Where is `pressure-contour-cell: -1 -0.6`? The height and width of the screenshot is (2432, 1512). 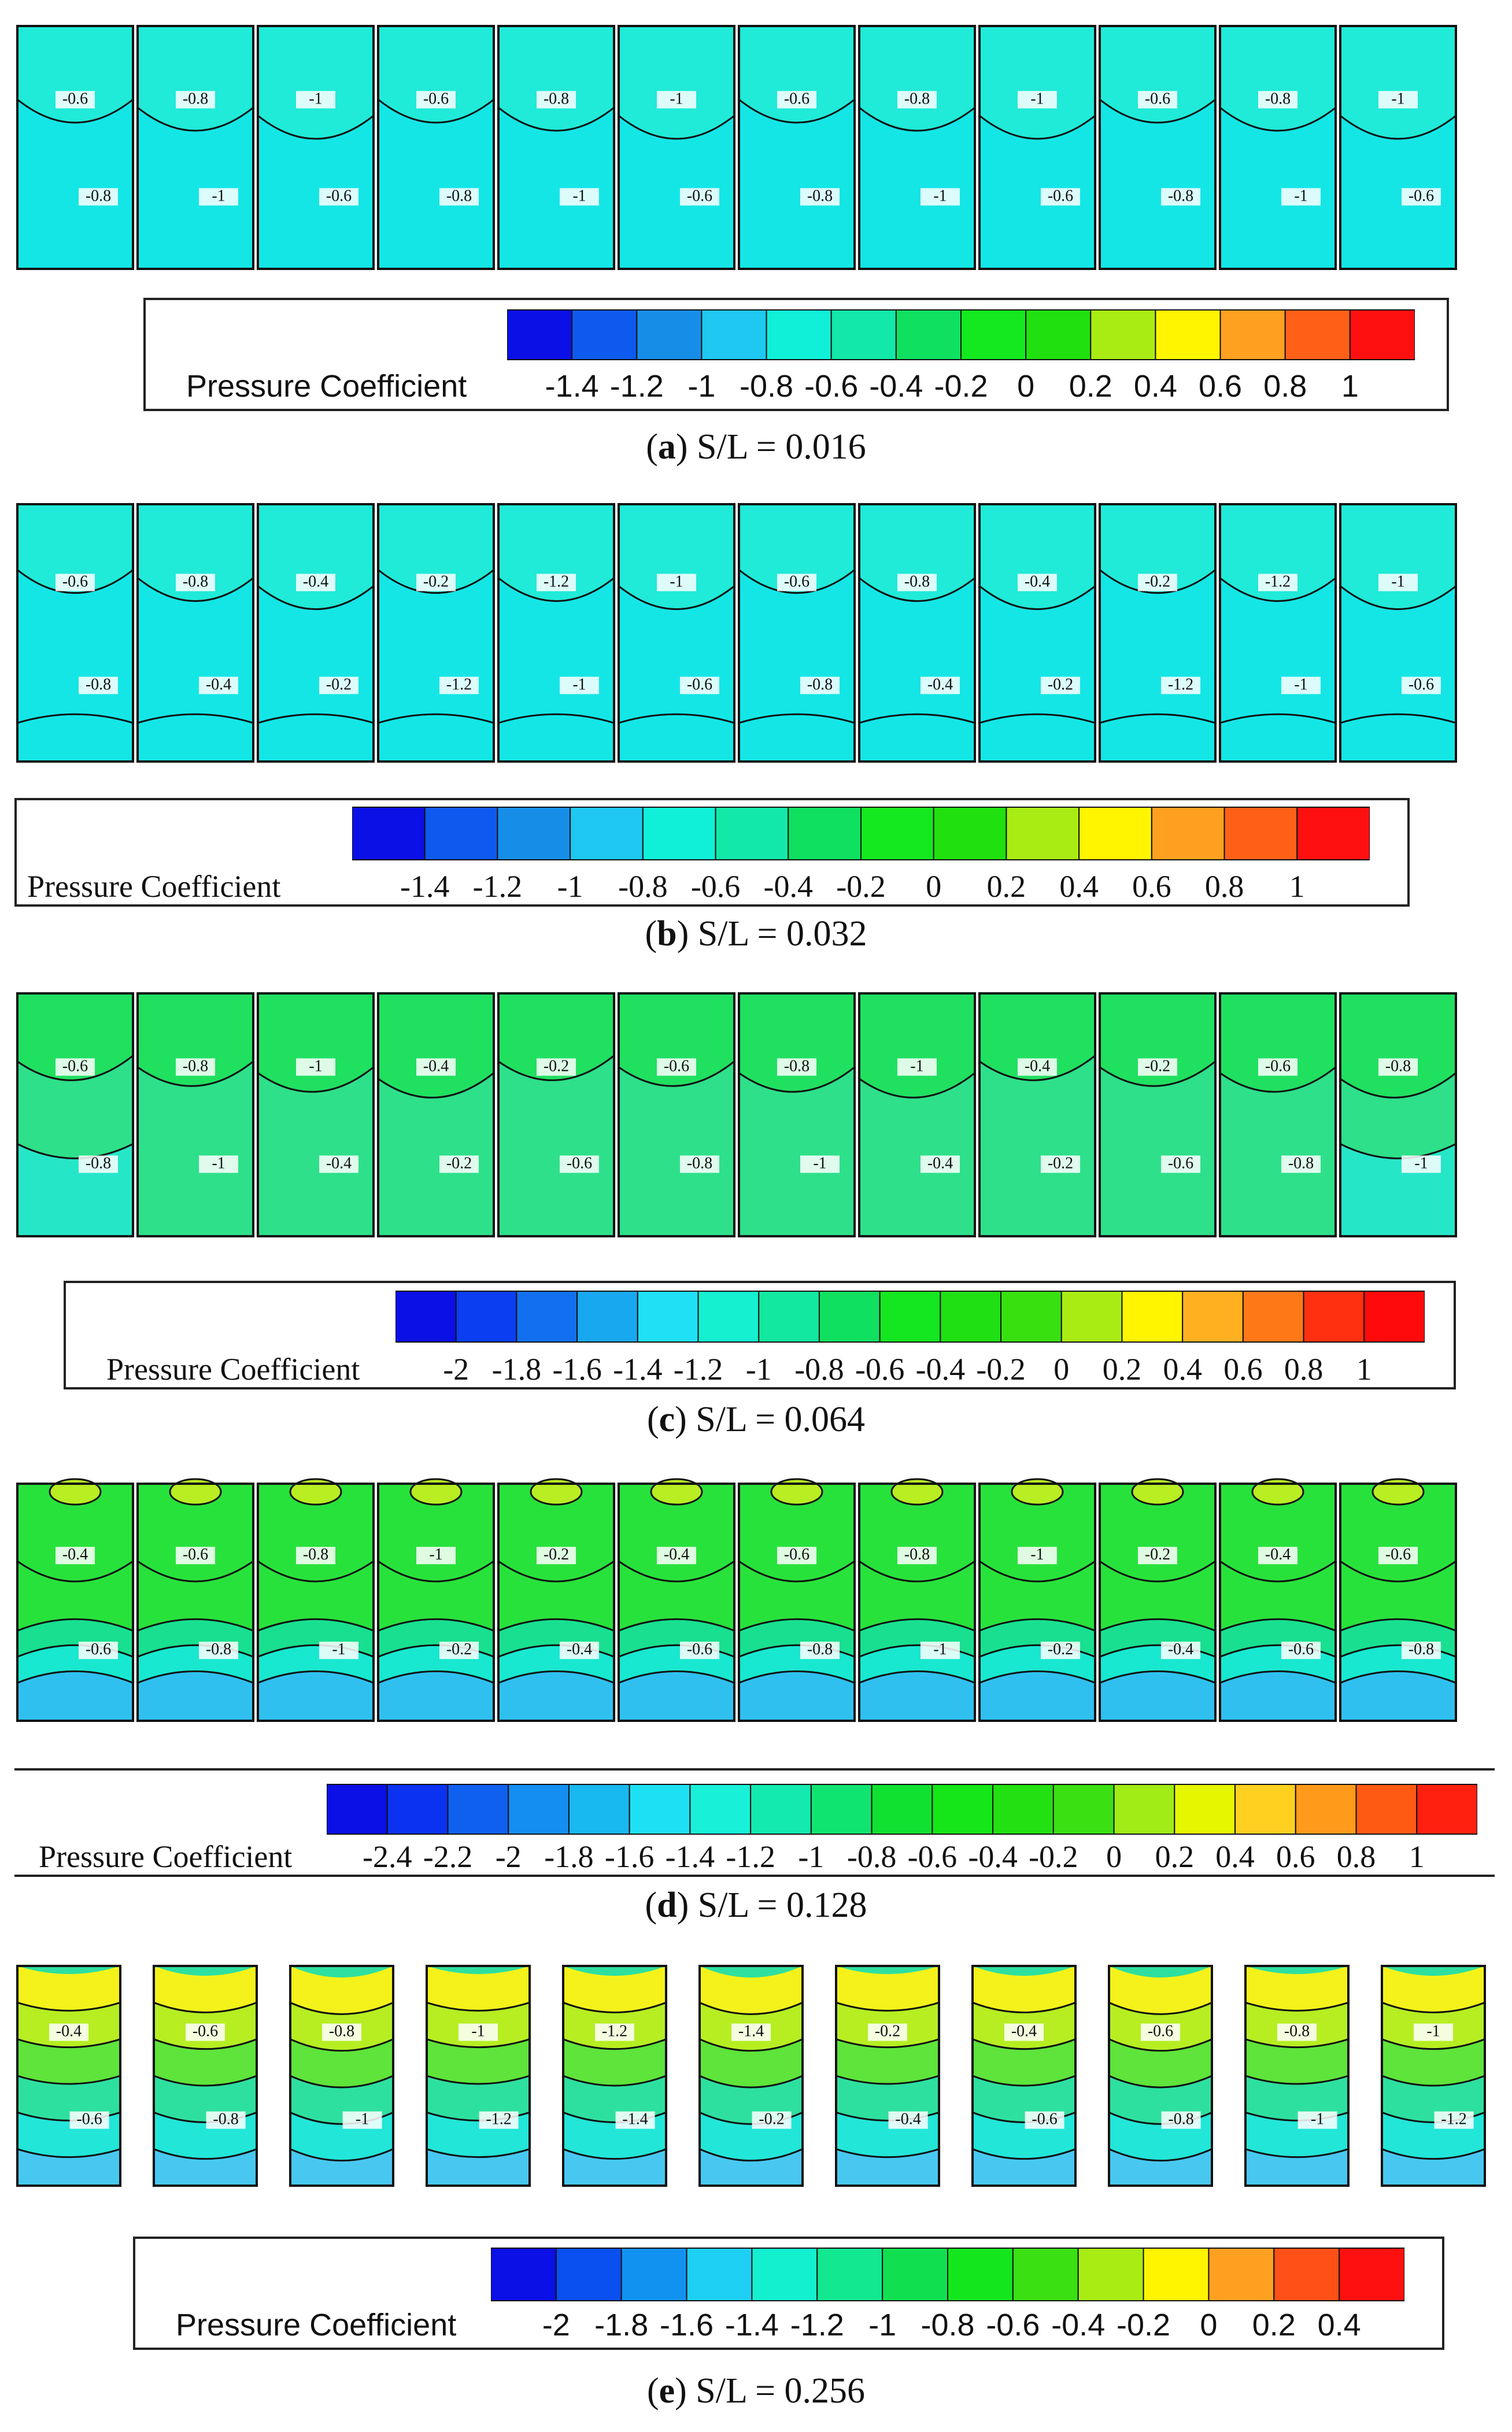 pressure-contour-cell: -1 -0.6 is located at coordinates (676, 633).